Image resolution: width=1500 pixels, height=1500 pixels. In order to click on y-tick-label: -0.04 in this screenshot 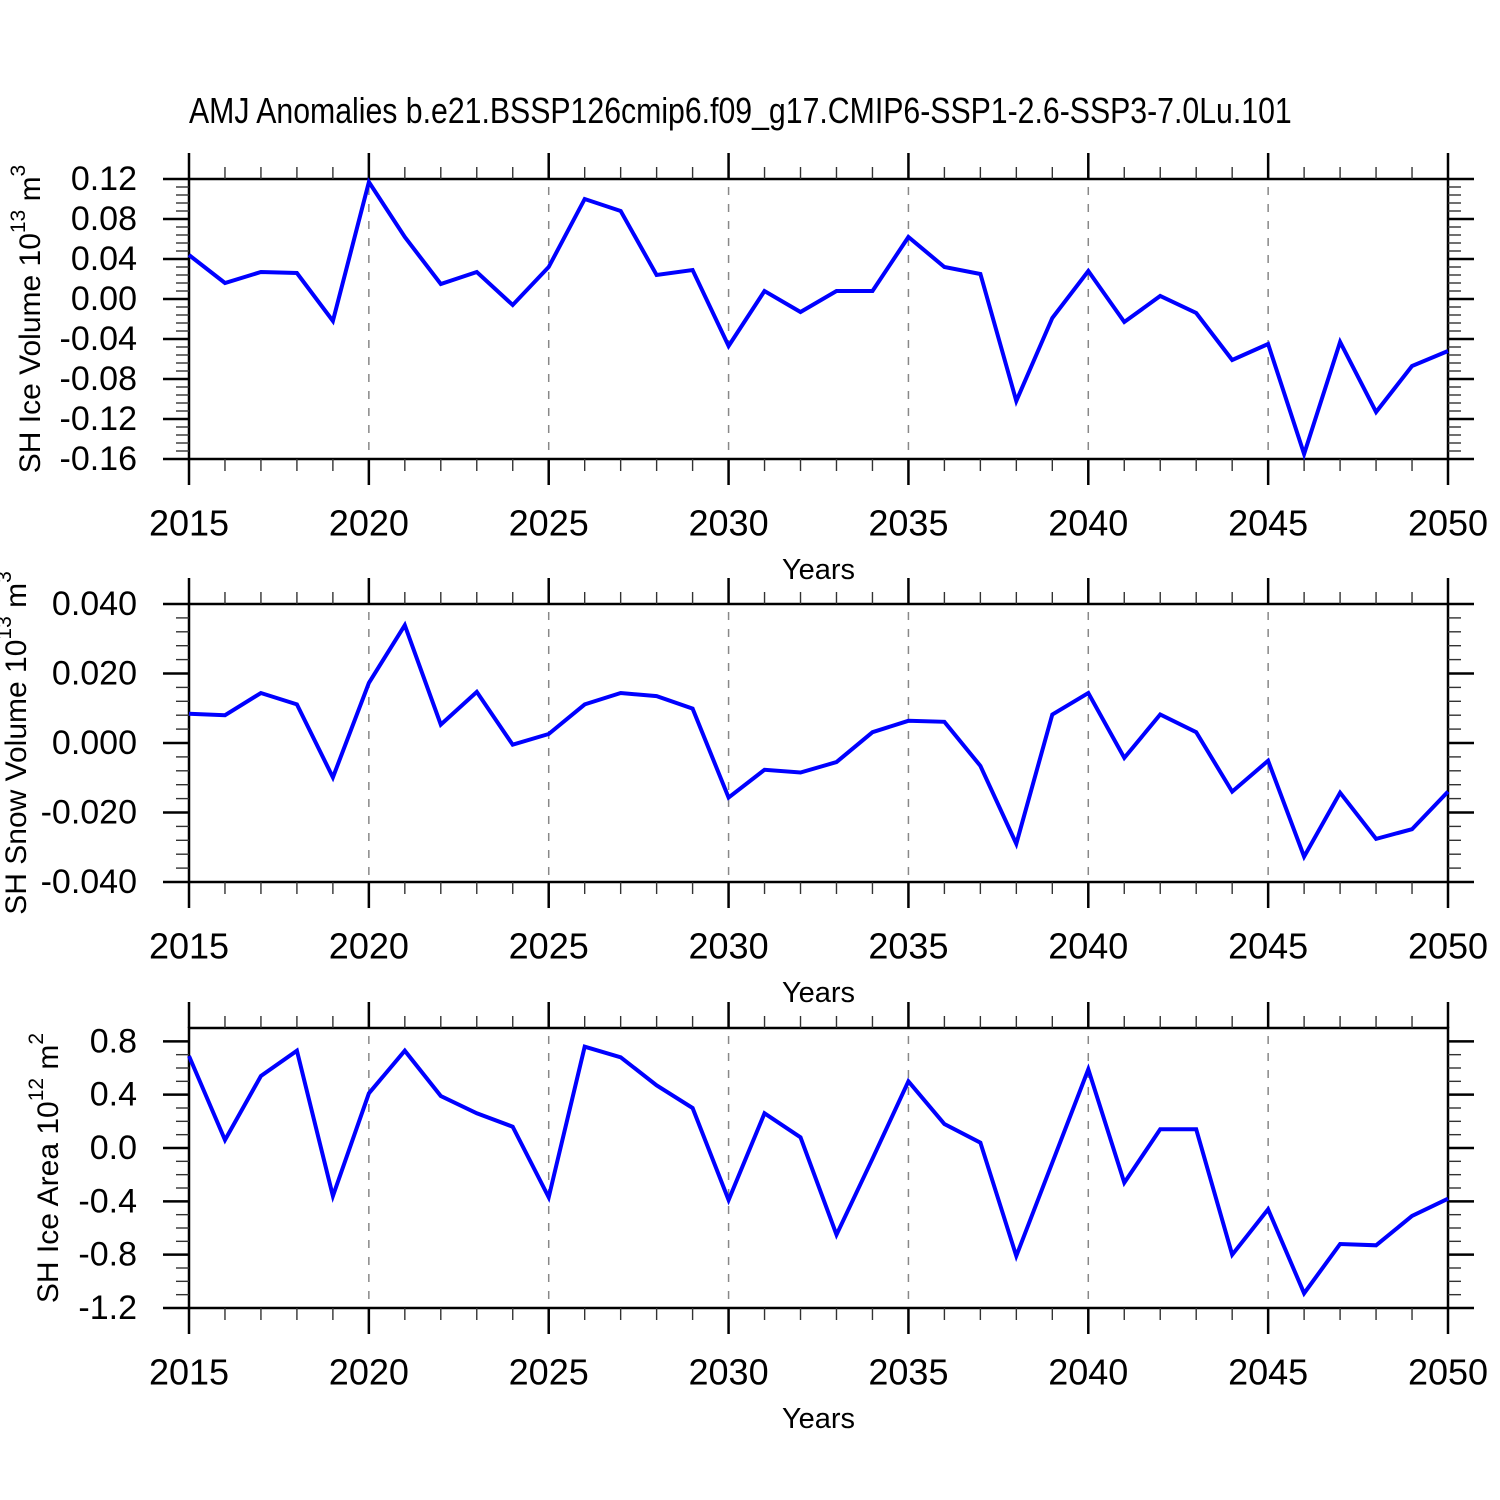, I will do `click(99, 339)`.